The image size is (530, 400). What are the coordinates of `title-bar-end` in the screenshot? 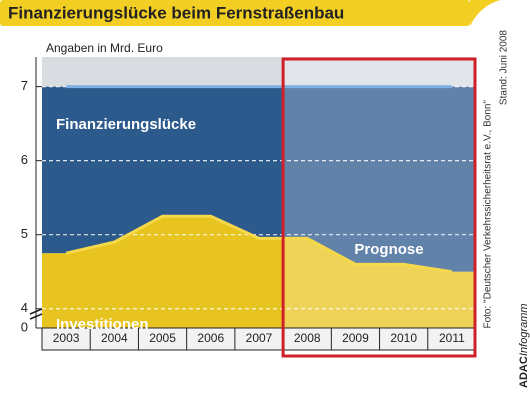 It's located at (485, 13).